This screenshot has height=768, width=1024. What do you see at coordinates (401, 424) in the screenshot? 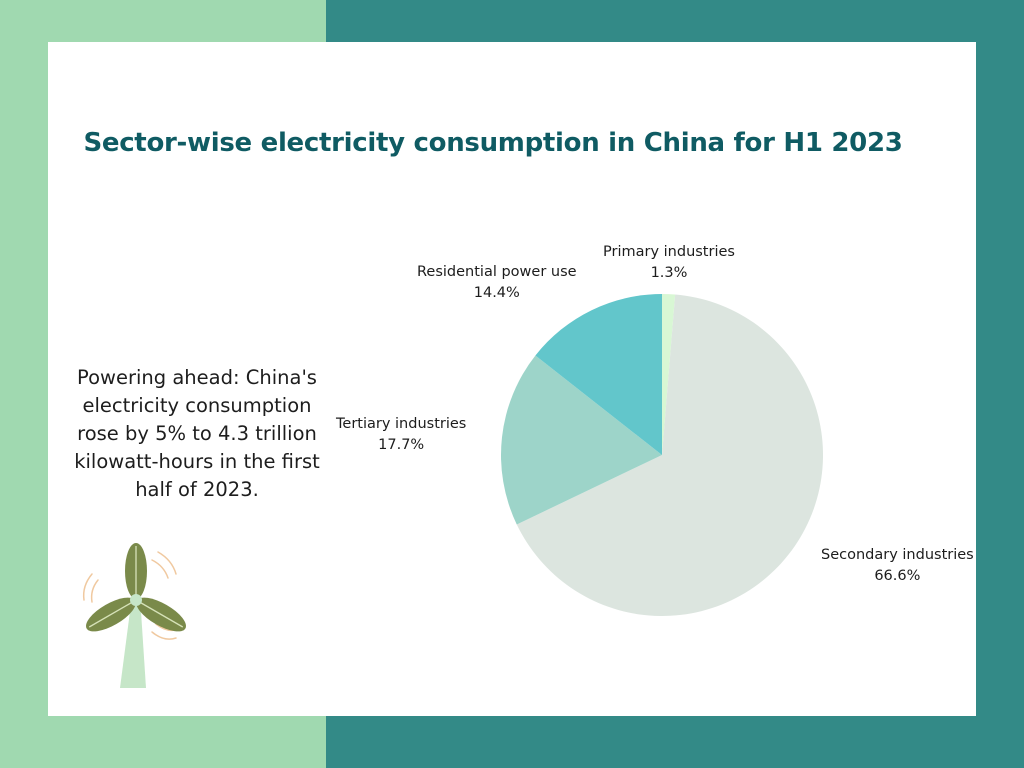
I see `label-tertiary-industries-name: Tertiary industries` at bounding box center [401, 424].